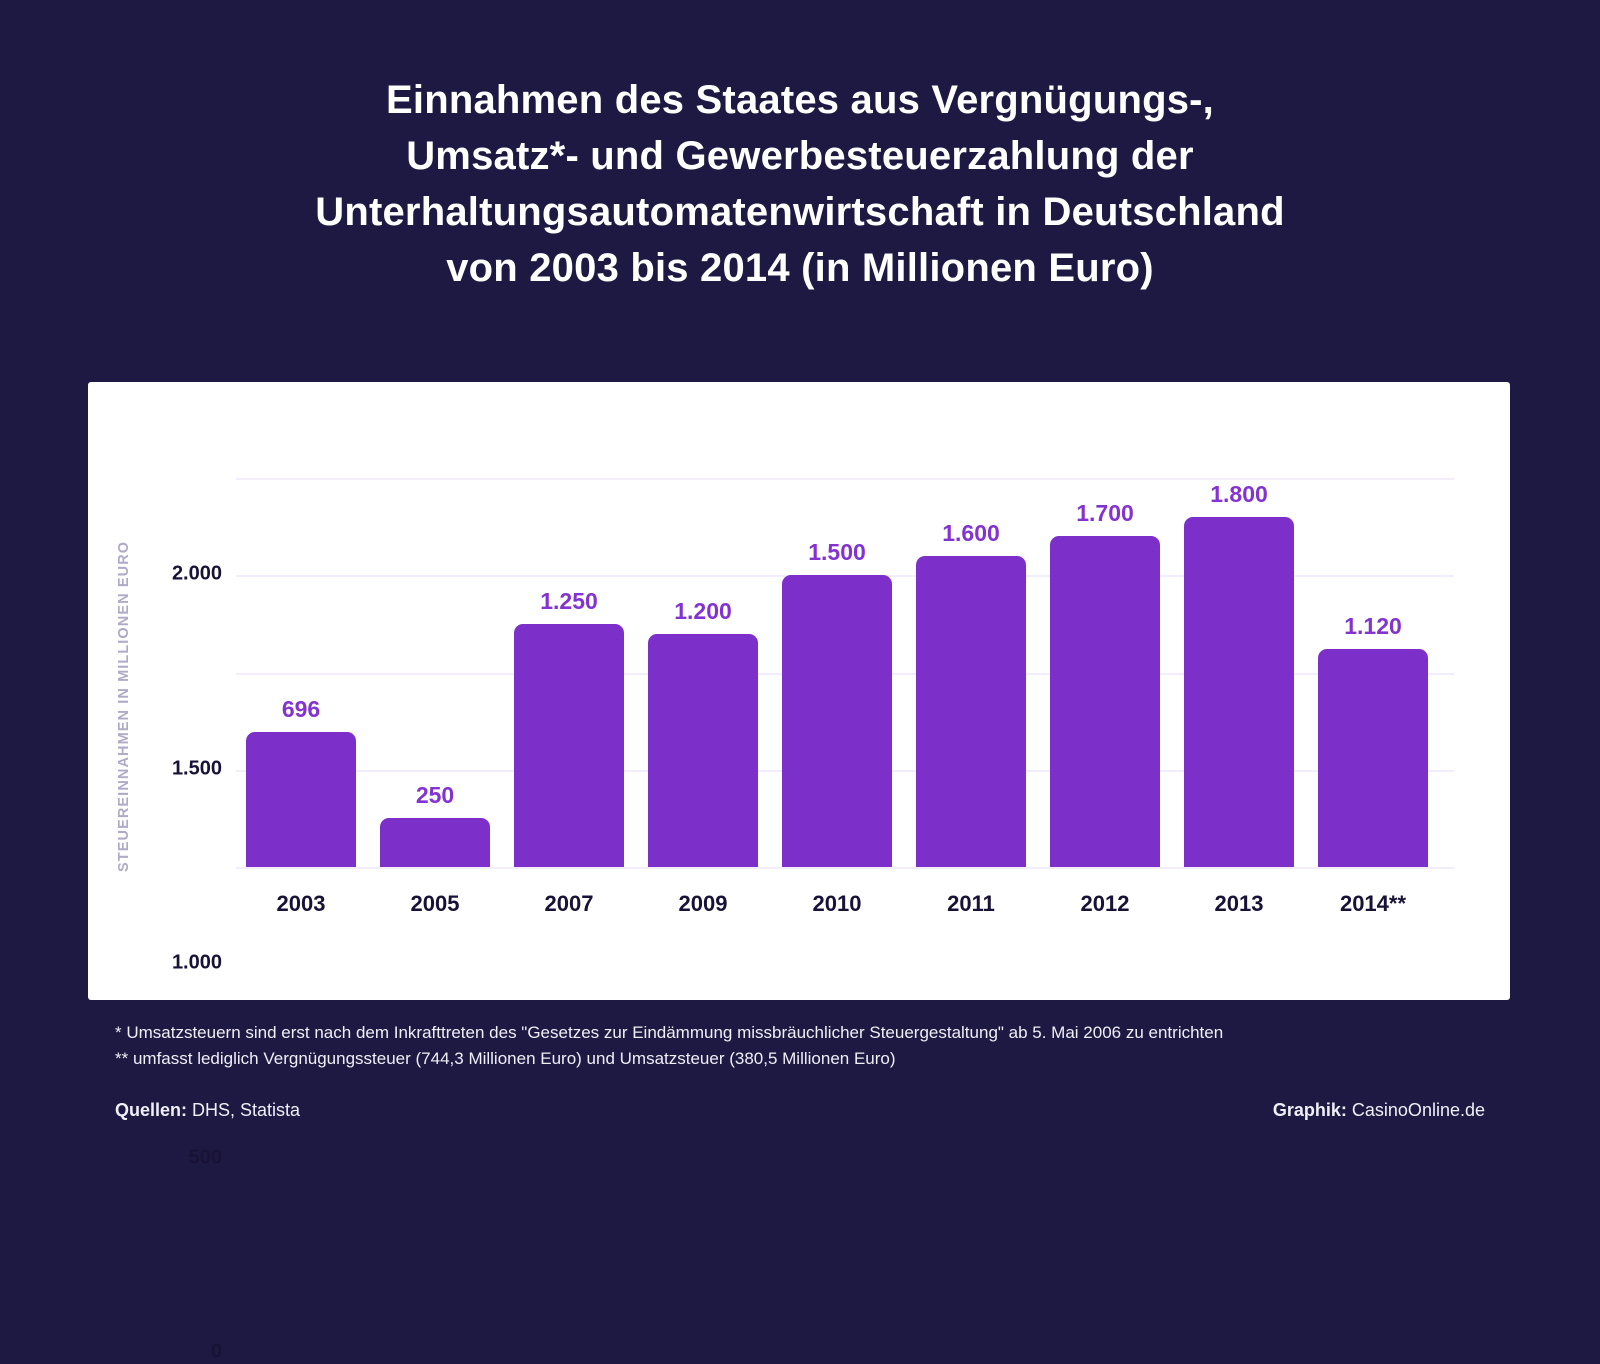  Describe the element at coordinates (1418, 1110) in the screenshot. I see `graphic-value: CasinoOnline.de` at that location.